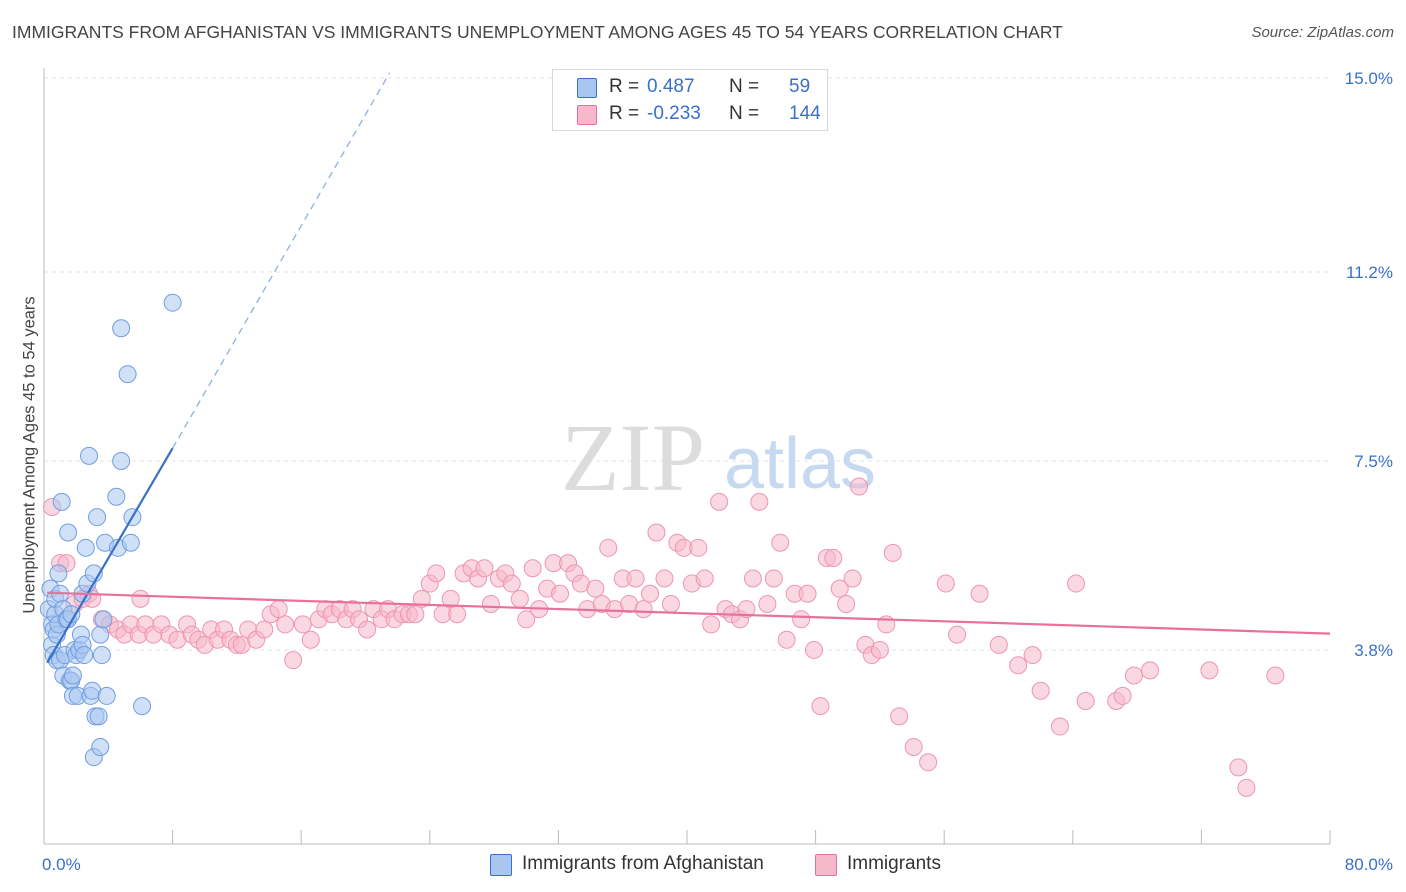 The width and height of the screenshot is (1406, 892). Describe the element at coordinates (690, 100) in the screenshot. I see `stats-legend: R = 0.487 N = 59 R = -0.233 N = 144` at that location.